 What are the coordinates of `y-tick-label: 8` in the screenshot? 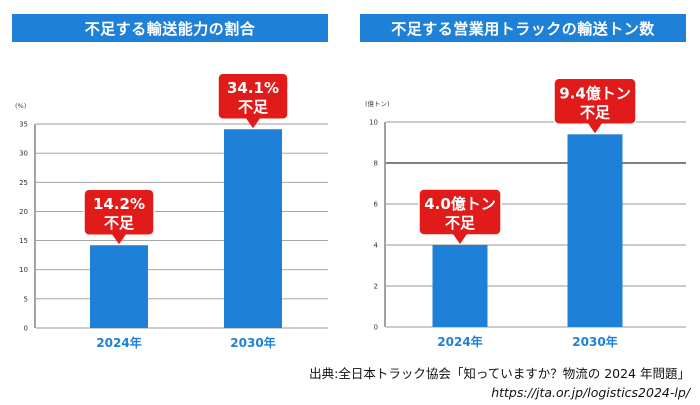 It's located at (376, 164).